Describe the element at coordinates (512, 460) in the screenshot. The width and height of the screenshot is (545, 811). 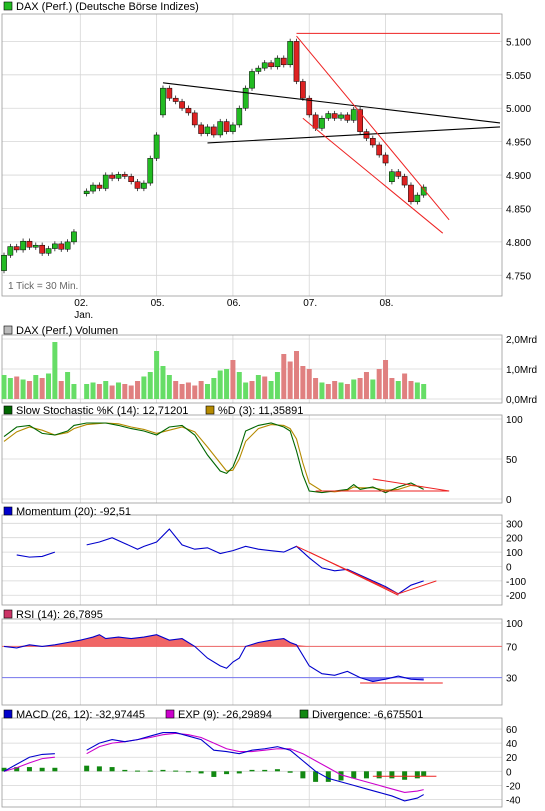
I see `y-tick-label: 50` at that location.